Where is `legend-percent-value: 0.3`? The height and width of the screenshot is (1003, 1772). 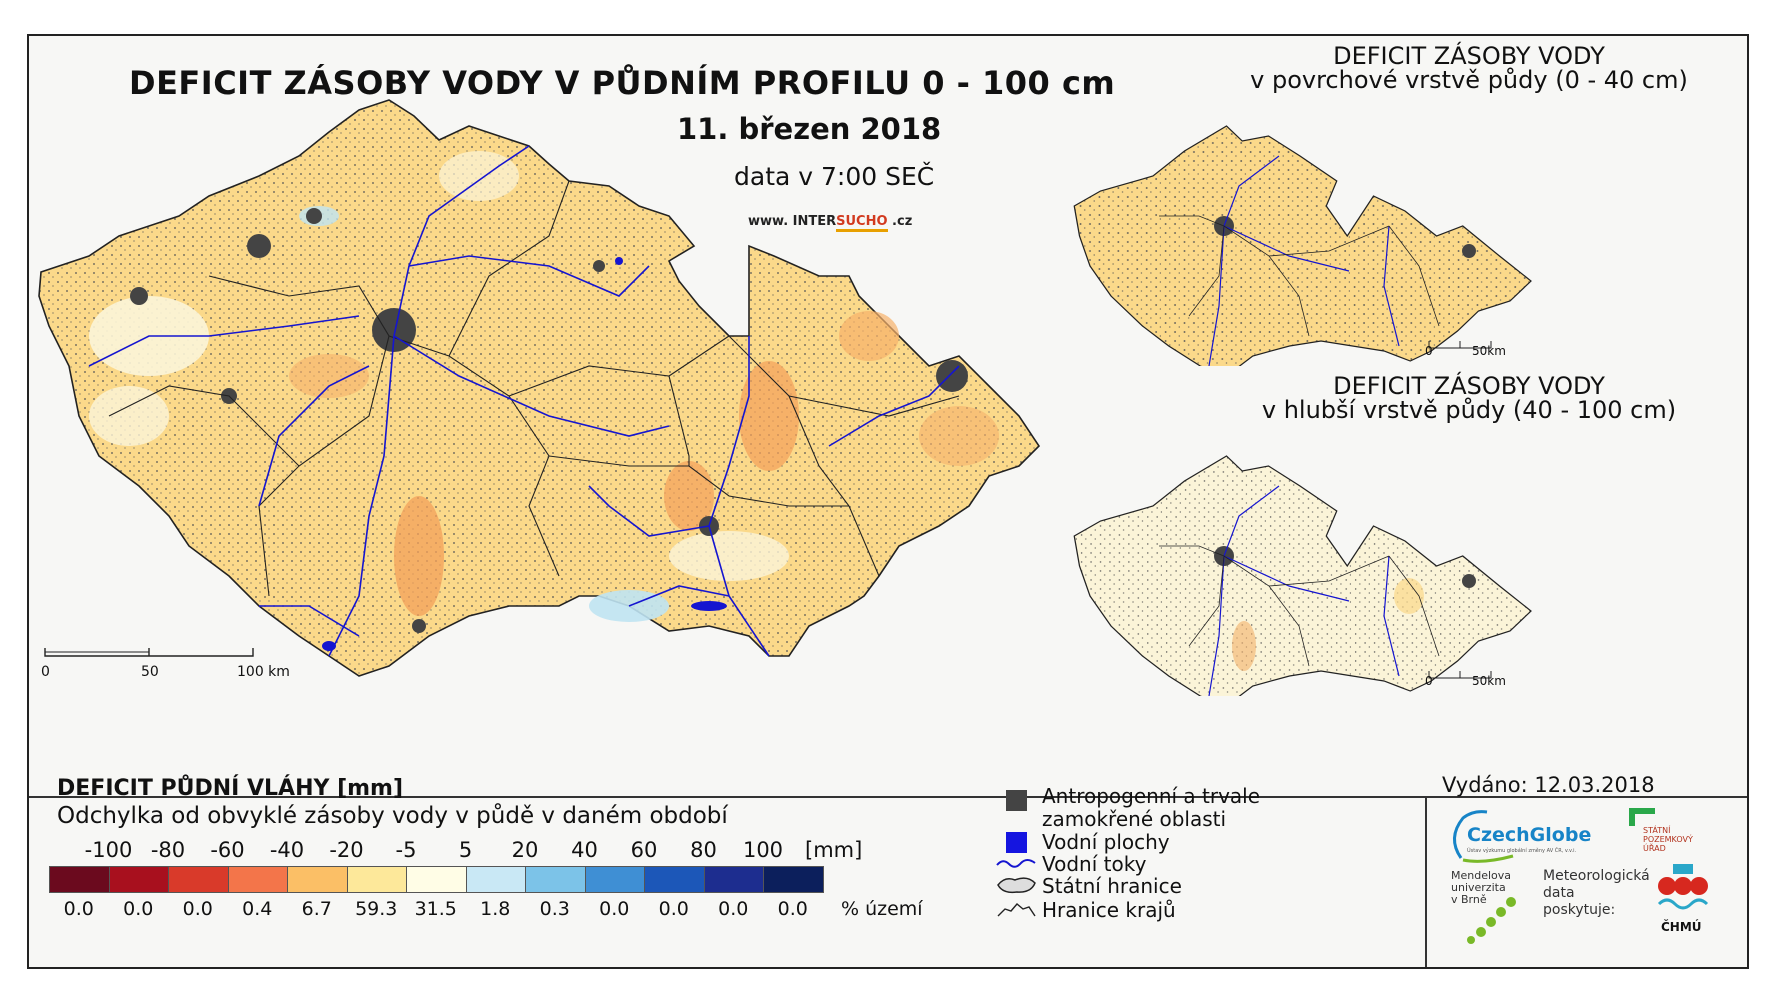
legend-percent-value: 0.3 is located at coordinates (554, 909).